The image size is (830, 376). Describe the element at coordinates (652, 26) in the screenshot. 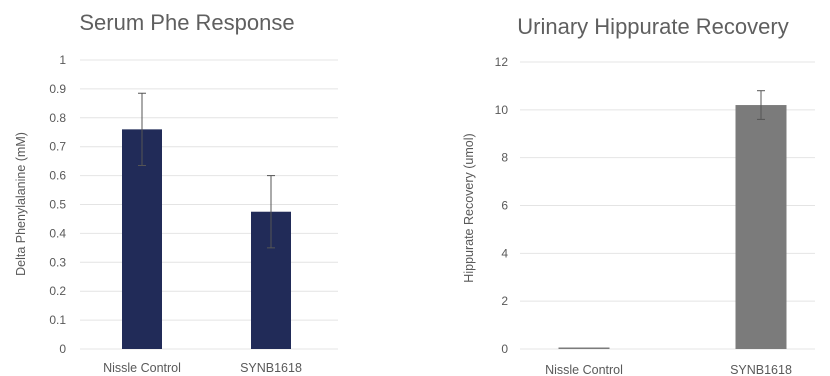

I see `chart-title: Urinary Hippurate Recovery` at that location.